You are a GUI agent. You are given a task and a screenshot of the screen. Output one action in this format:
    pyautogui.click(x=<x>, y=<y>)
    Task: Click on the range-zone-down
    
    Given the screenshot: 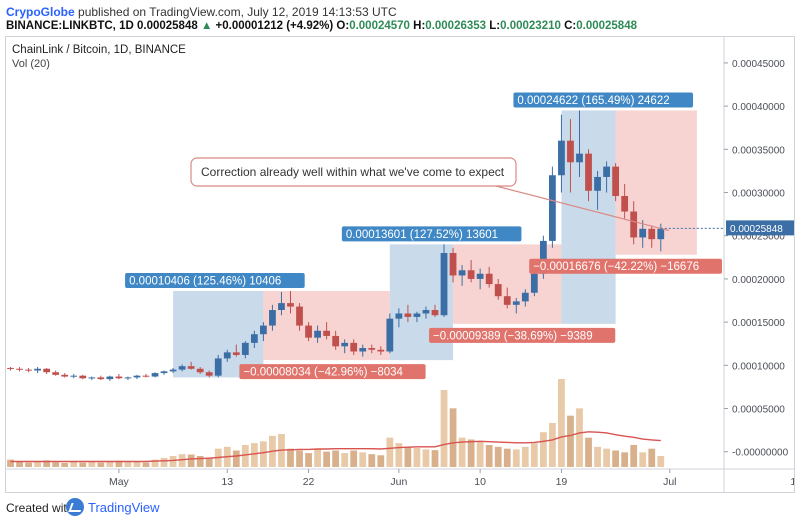 What is the action you would take?
    pyautogui.click(x=656, y=182)
    